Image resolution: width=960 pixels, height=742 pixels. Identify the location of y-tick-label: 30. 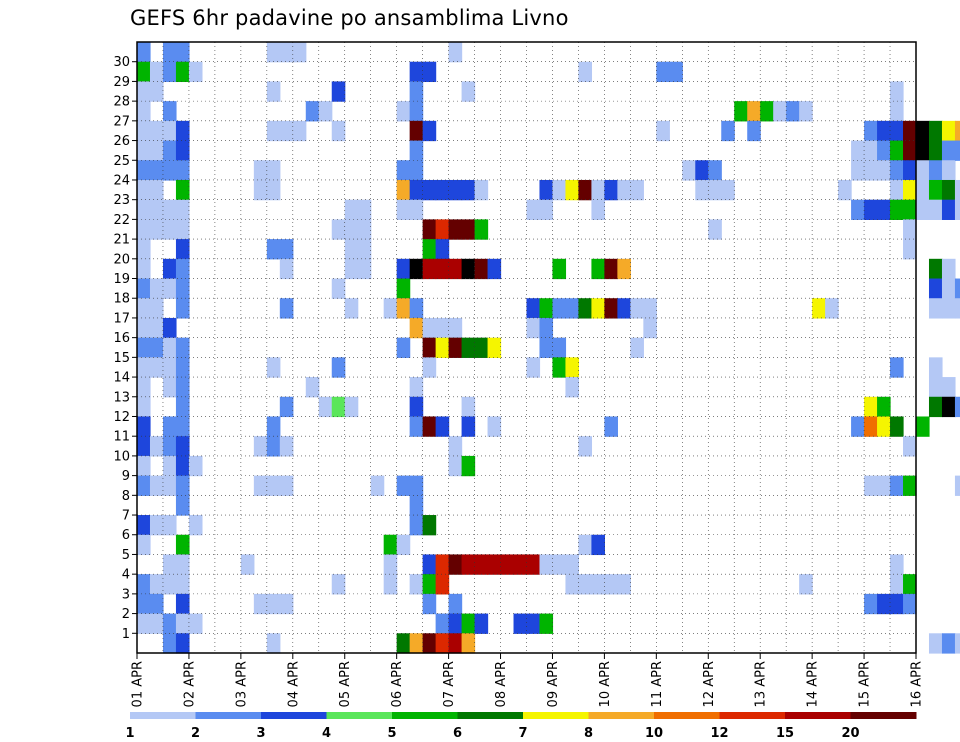
(121, 62).